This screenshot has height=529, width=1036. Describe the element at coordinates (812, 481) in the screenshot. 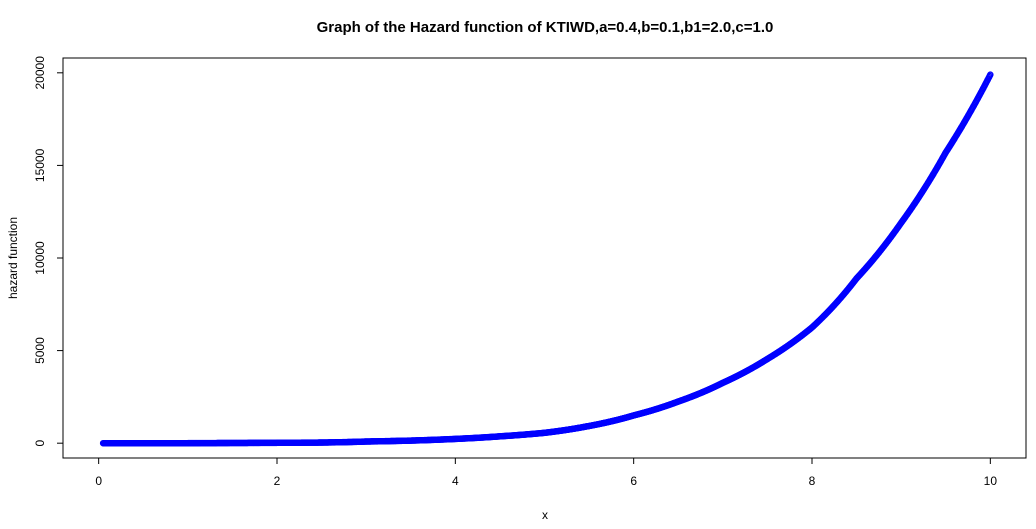

I see `x-tick-label: 8` at that location.